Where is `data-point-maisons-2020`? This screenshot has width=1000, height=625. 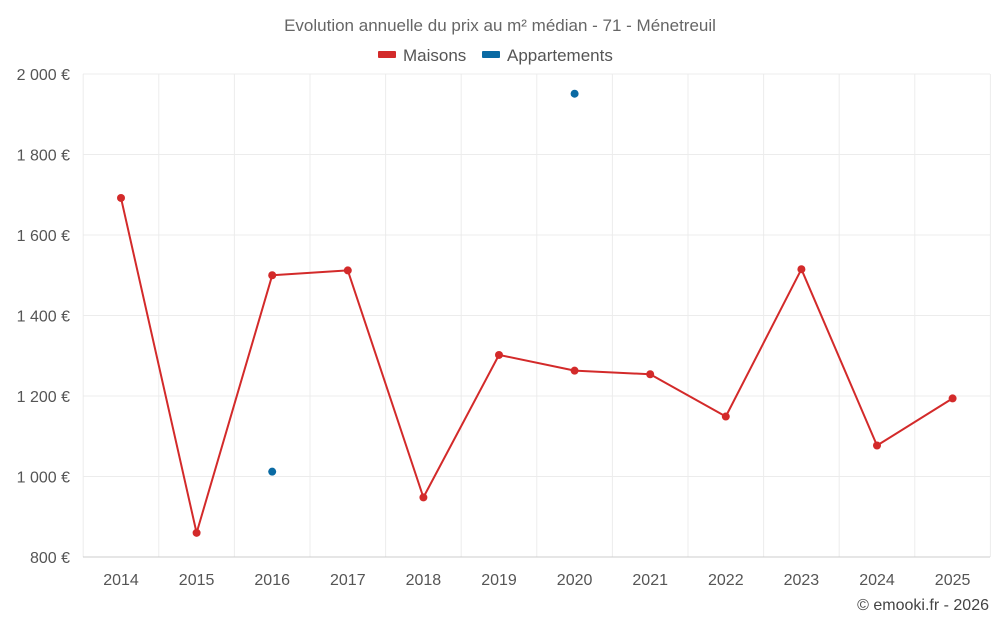
data-point-maisons-2020 is located at coordinates (574, 370).